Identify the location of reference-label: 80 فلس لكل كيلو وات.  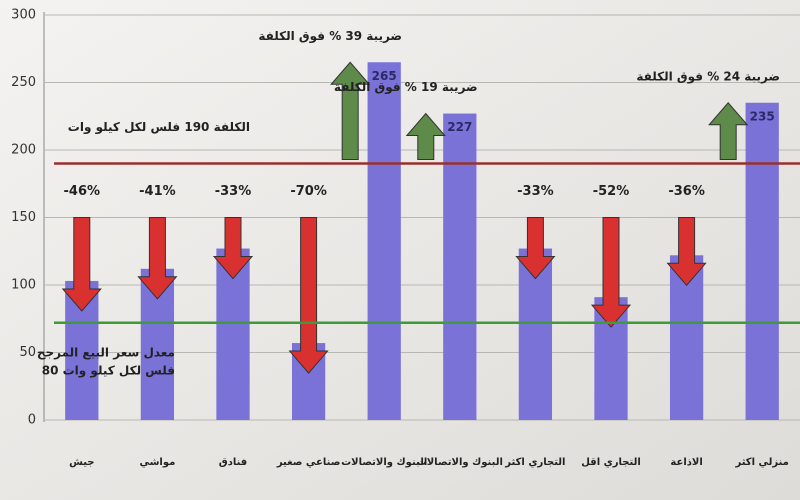
(108, 370).